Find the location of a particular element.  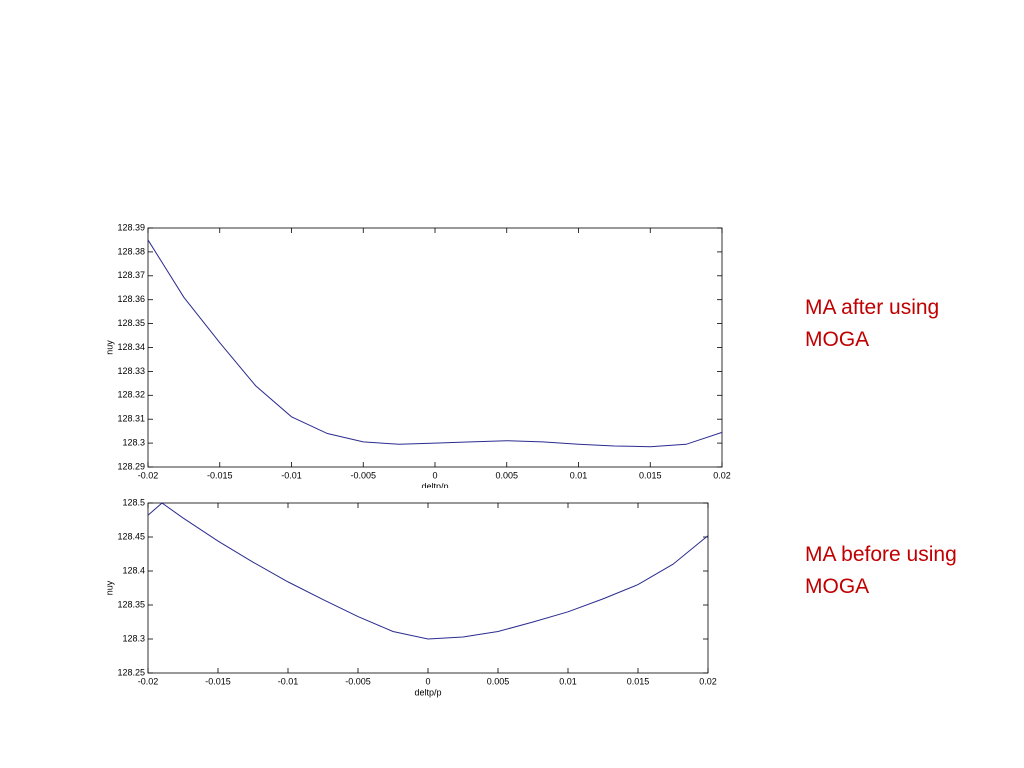

y-tick-label: 128.31 is located at coordinates (131, 419).